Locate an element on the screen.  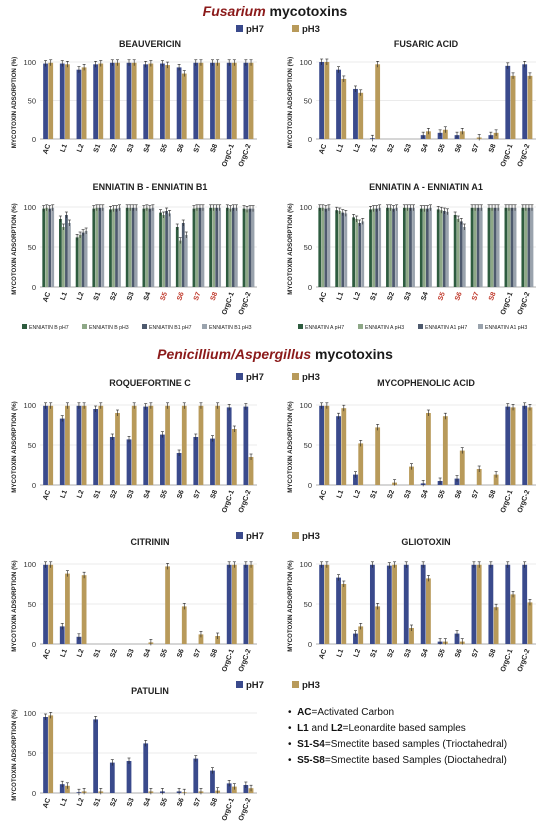
x-tick-label: L1 is located at coordinates (64, 148).